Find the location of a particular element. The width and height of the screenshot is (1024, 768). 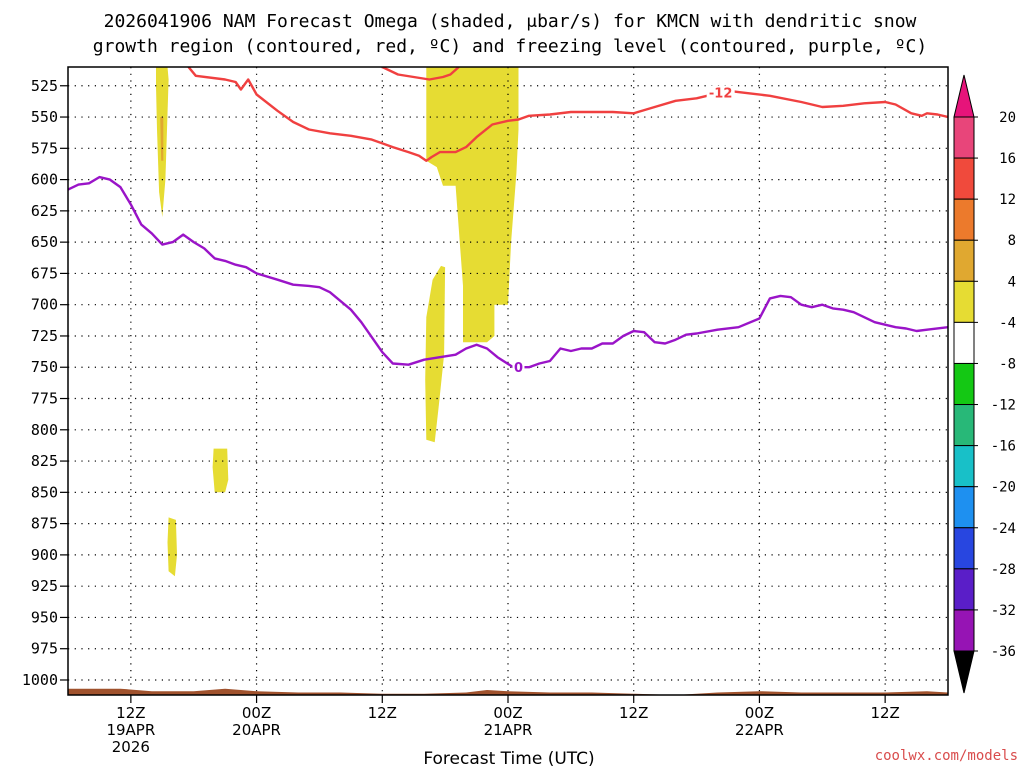

colorbar-top-arrow is located at coordinates (964, 96).